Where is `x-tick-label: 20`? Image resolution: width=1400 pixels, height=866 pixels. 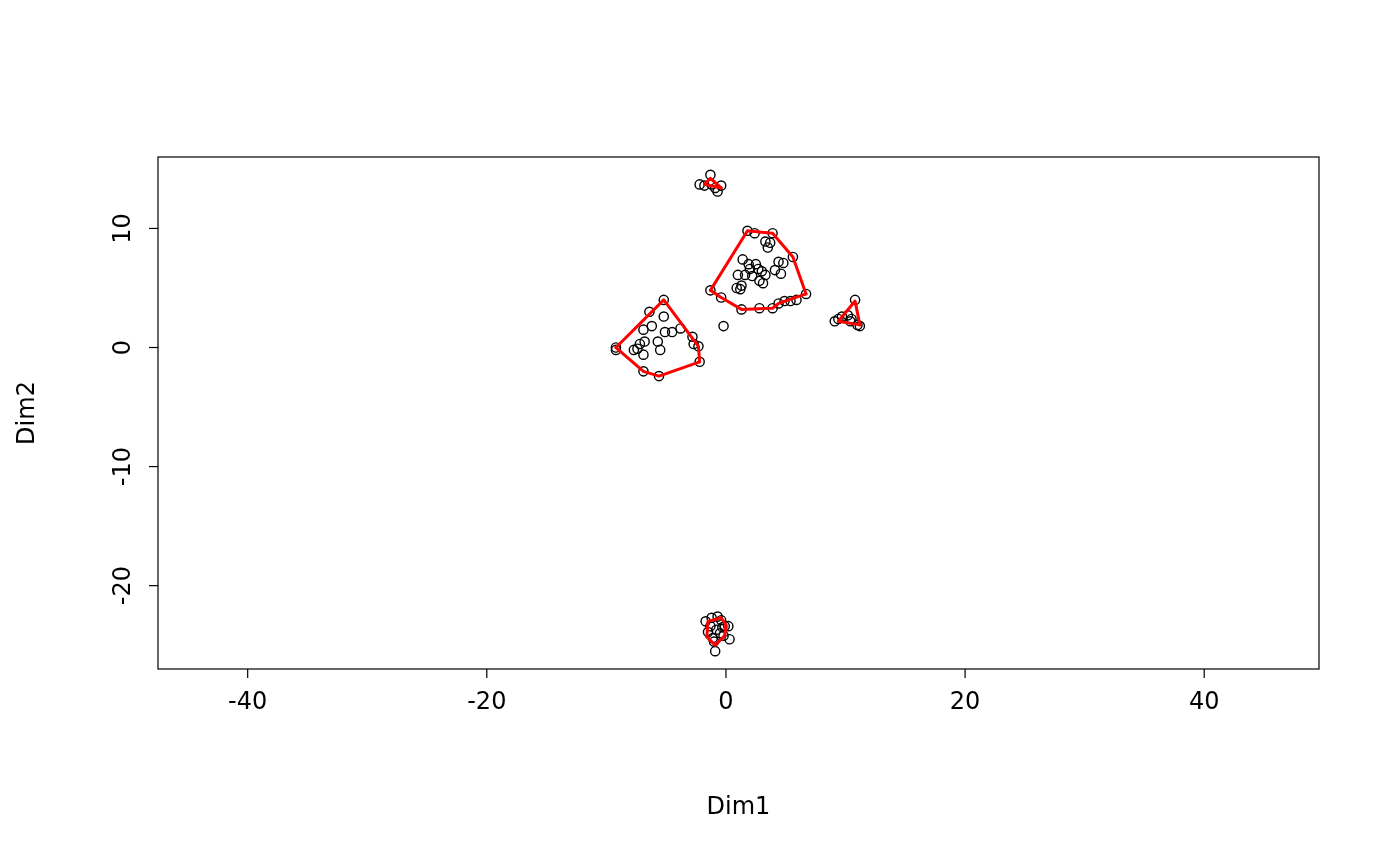
x-tick-label: 20 is located at coordinates (965, 701).